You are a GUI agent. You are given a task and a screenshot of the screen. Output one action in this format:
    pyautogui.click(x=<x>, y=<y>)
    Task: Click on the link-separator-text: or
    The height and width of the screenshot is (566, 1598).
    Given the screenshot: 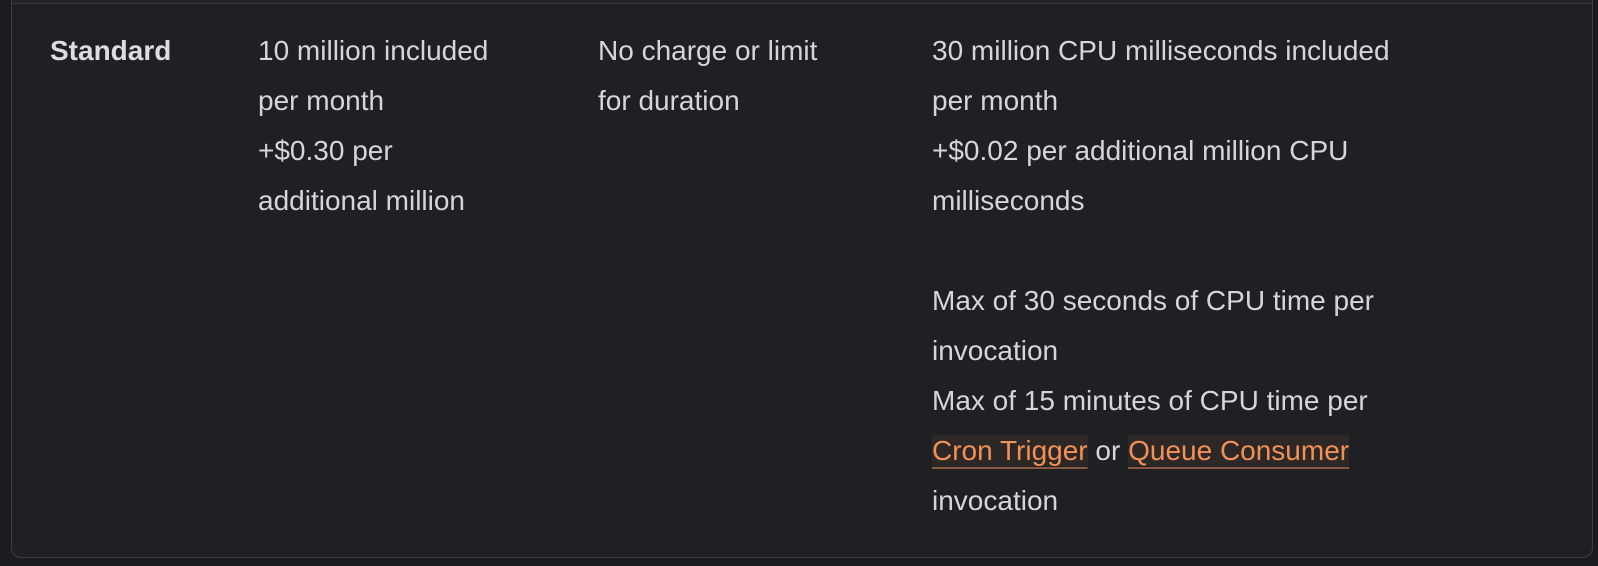 What is the action you would take?
    pyautogui.click(x=1108, y=450)
    